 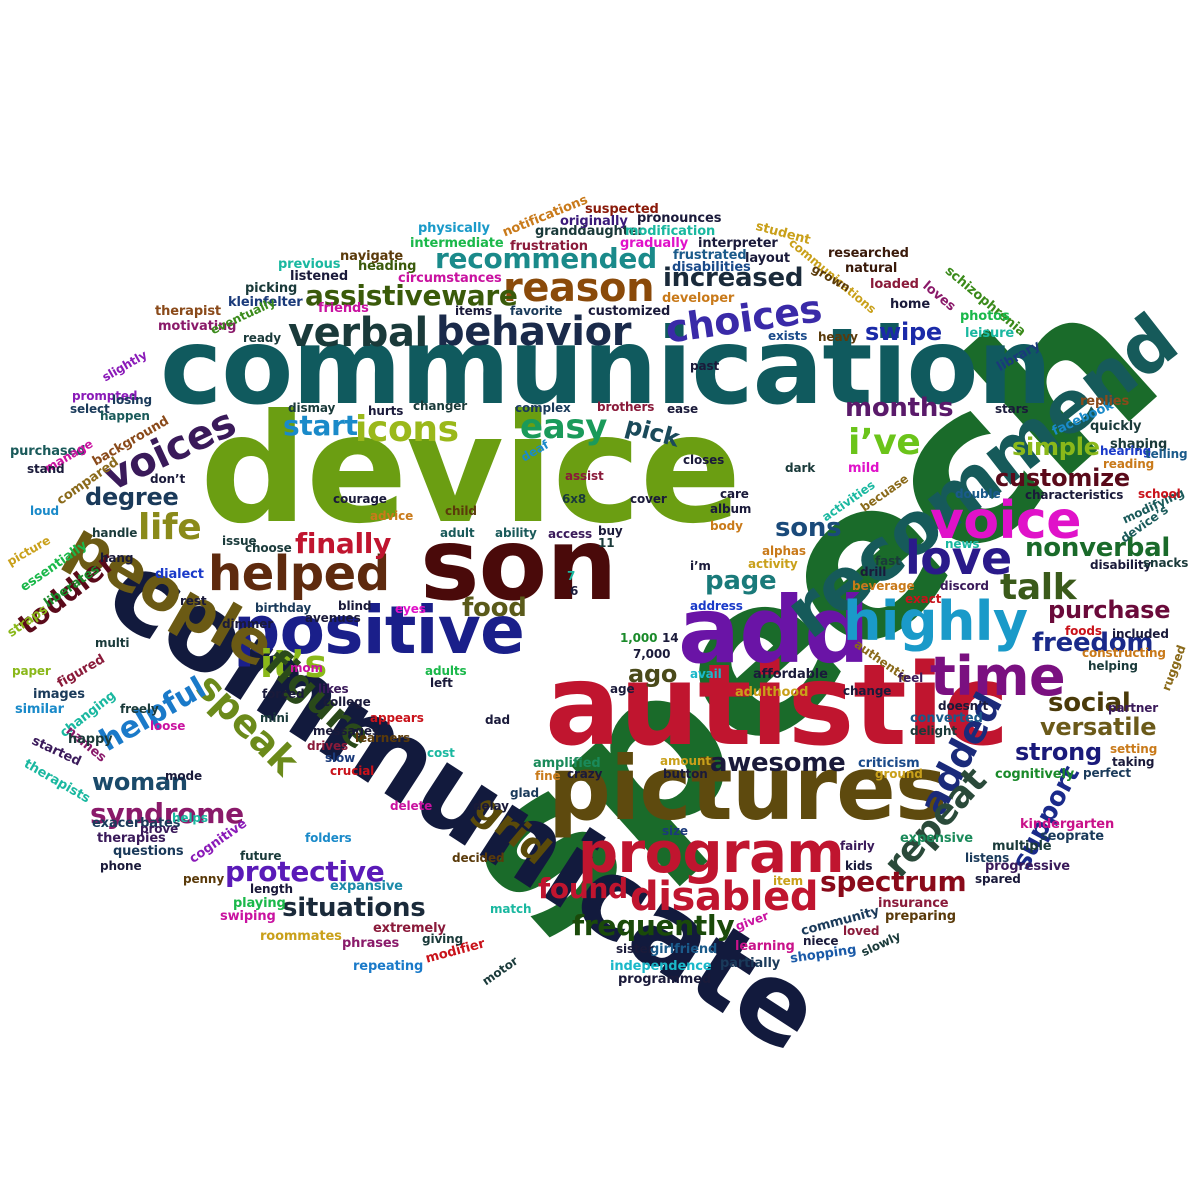 What do you see at coordinates (516, 533) in the screenshot?
I see `word-ability: ability` at bounding box center [516, 533].